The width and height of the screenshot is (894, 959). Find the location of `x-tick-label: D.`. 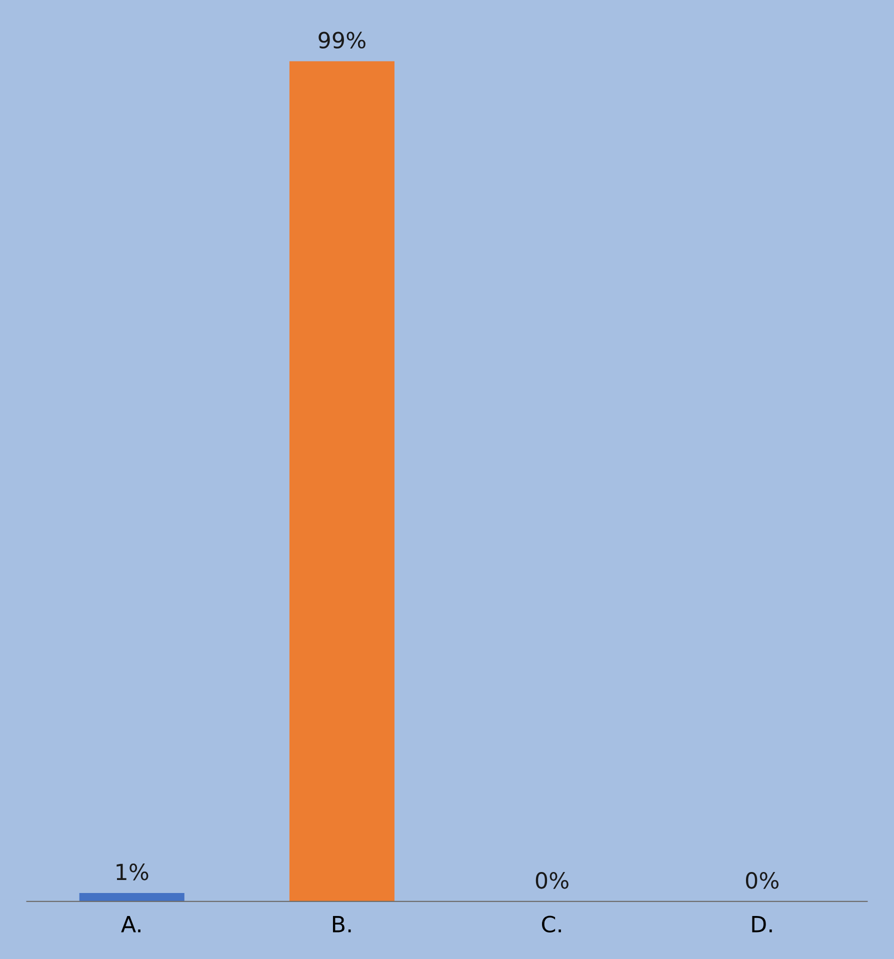

x-tick-label: D. is located at coordinates (762, 924).